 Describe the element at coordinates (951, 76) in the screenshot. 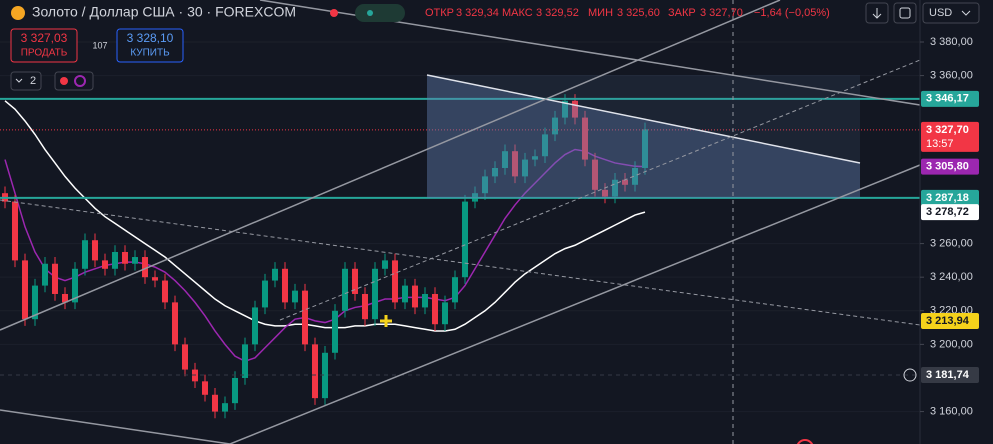

I see `y-tick-label: 3 360,00` at that location.